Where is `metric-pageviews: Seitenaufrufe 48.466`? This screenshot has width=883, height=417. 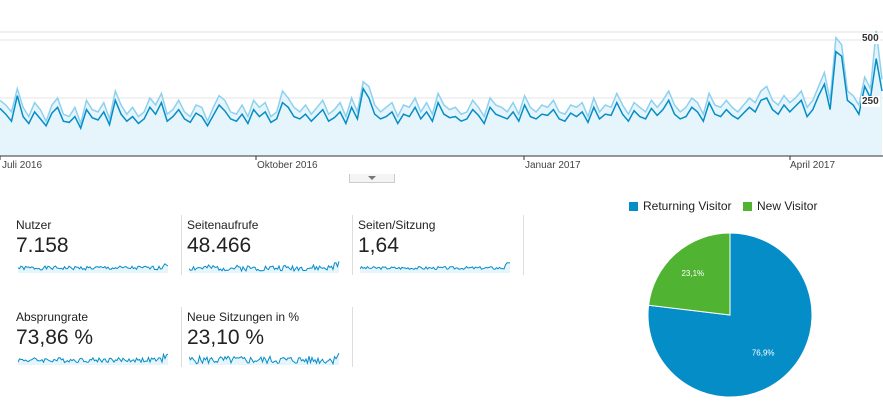 metric-pageviews: Seitenaufrufe 48.466 is located at coordinates (266, 245).